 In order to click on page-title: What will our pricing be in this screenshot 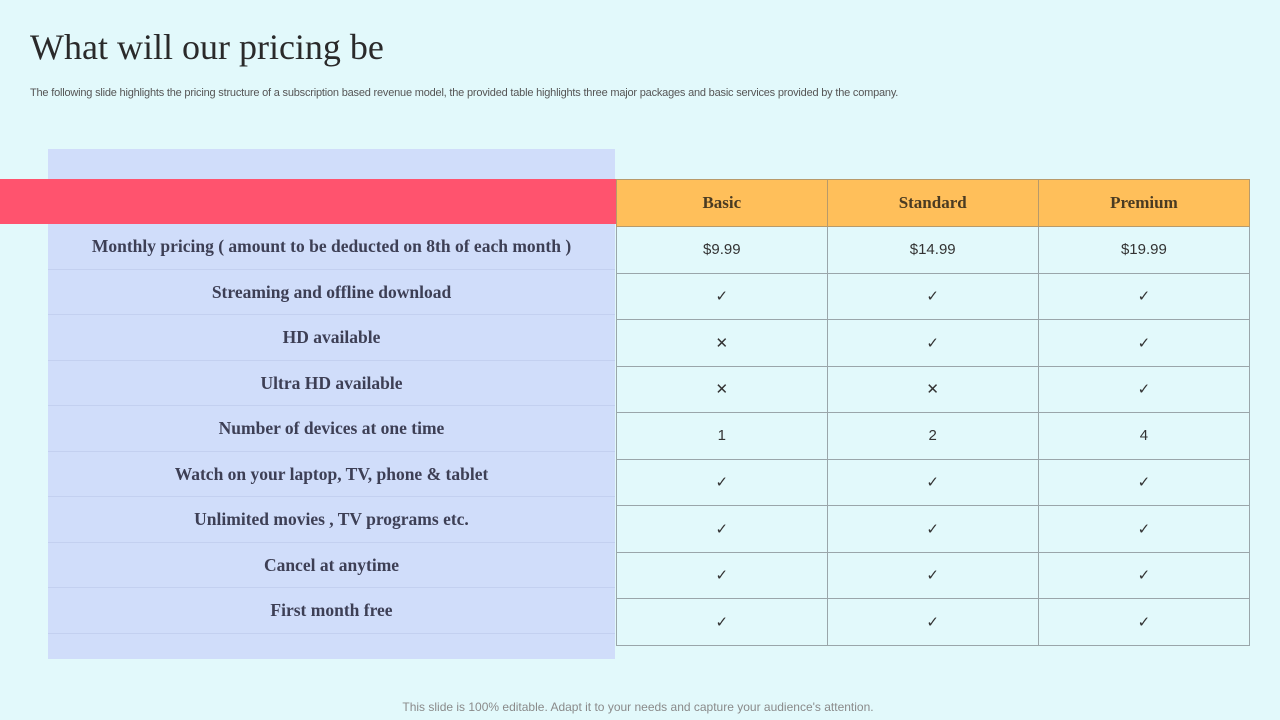, I will do `click(207, 47)`.